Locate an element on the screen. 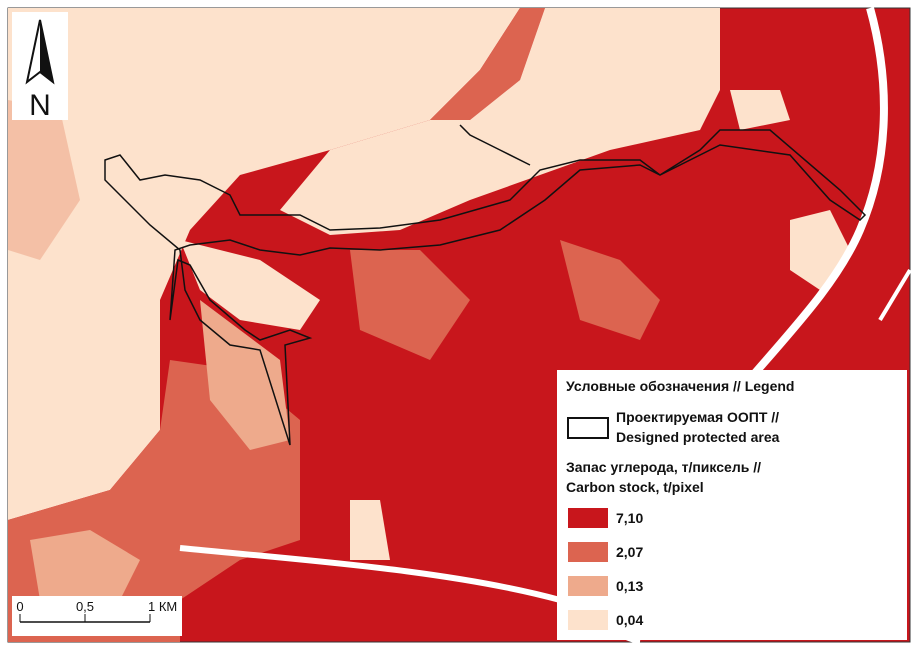 This screenshot has height=655, width=918. scale-bar-box is located at coordinates (97, 616).